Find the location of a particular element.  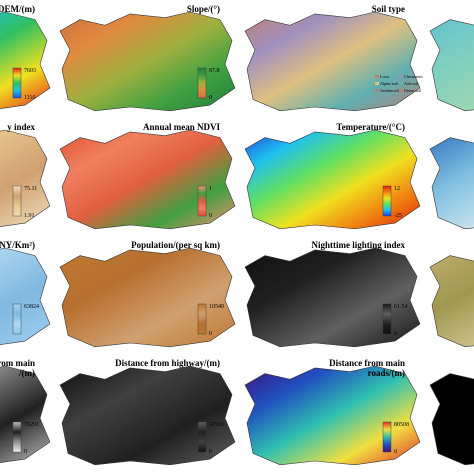

panel-title: Annual mean NDVI is located at coordinates (182, 127).